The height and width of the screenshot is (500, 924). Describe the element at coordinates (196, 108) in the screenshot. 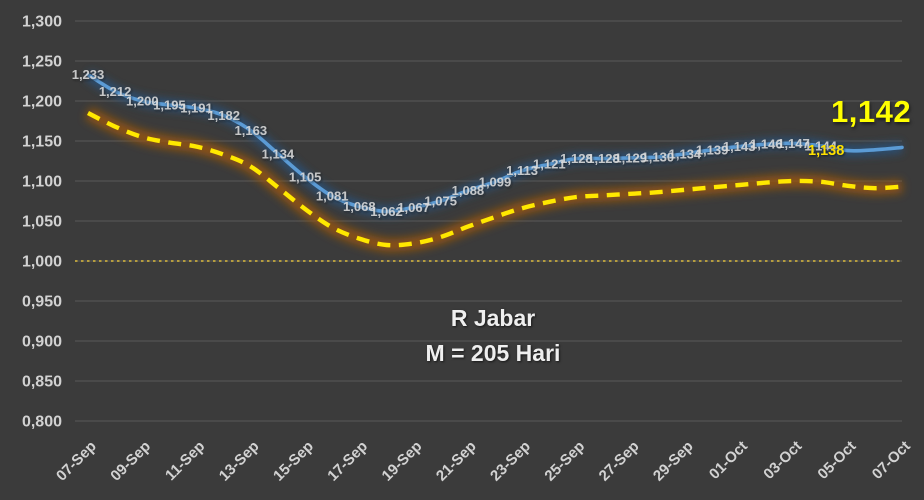

I see `data-point-label: 1,191` at that location.